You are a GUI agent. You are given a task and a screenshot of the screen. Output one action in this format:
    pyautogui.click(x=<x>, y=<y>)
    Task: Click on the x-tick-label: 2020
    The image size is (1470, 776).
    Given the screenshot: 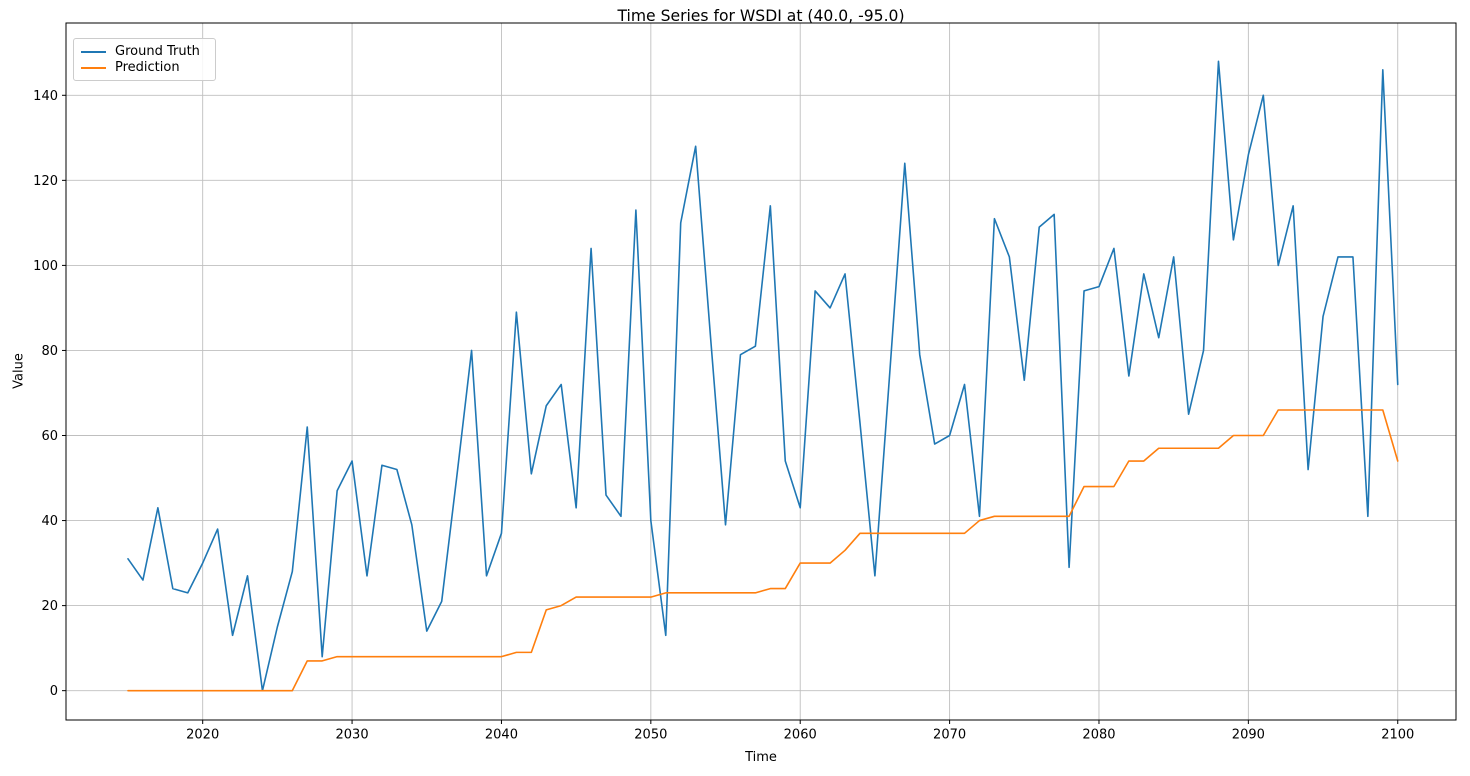 What is the action you would take?
    pyautogui.click(x=202, y=735)
    